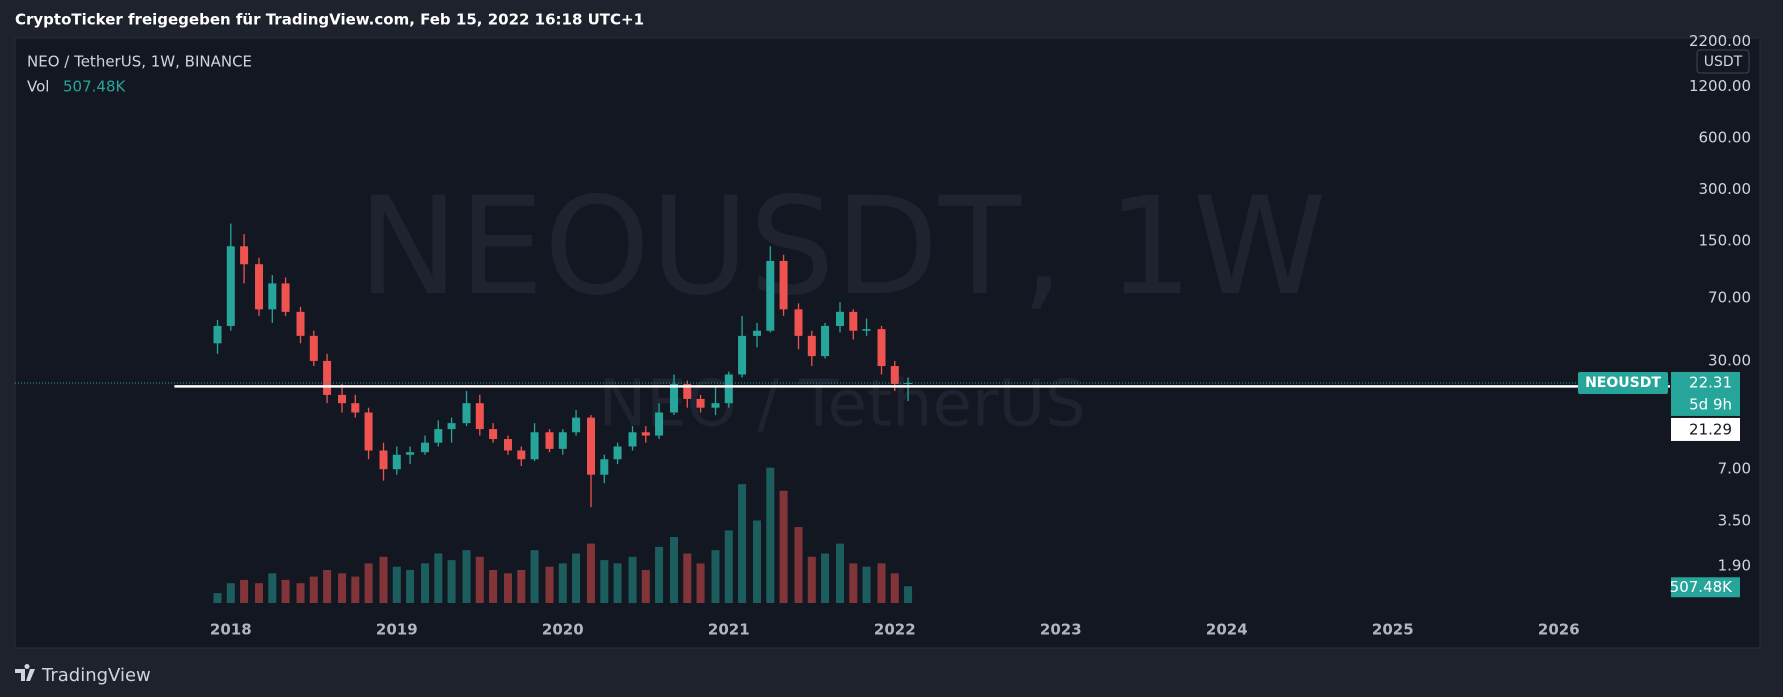  What do you see at coordinates (1723, 61) in the screenshot?
I see `currency-box` at bounding box center [1723, 61].